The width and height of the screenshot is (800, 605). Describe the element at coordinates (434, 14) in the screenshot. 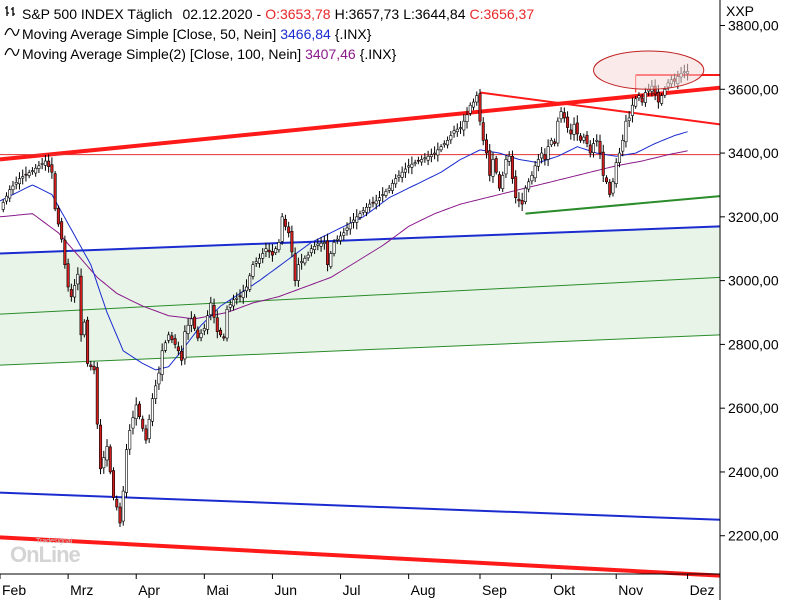

I see `low-value: L:3644,84` at that location.